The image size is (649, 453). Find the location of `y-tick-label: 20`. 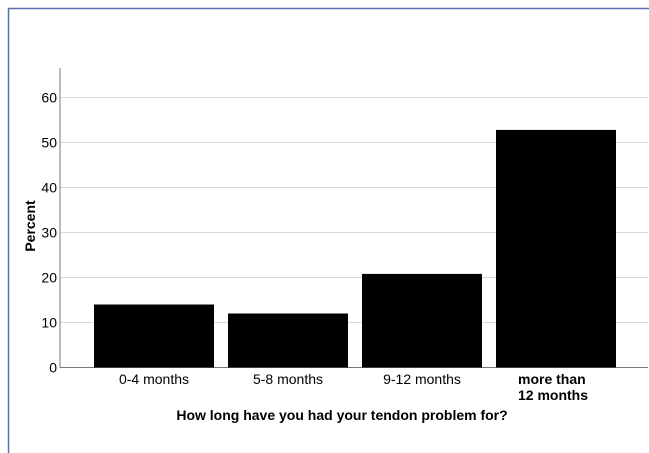

y-tick-label: 20 is located at coordinates (49, 278).